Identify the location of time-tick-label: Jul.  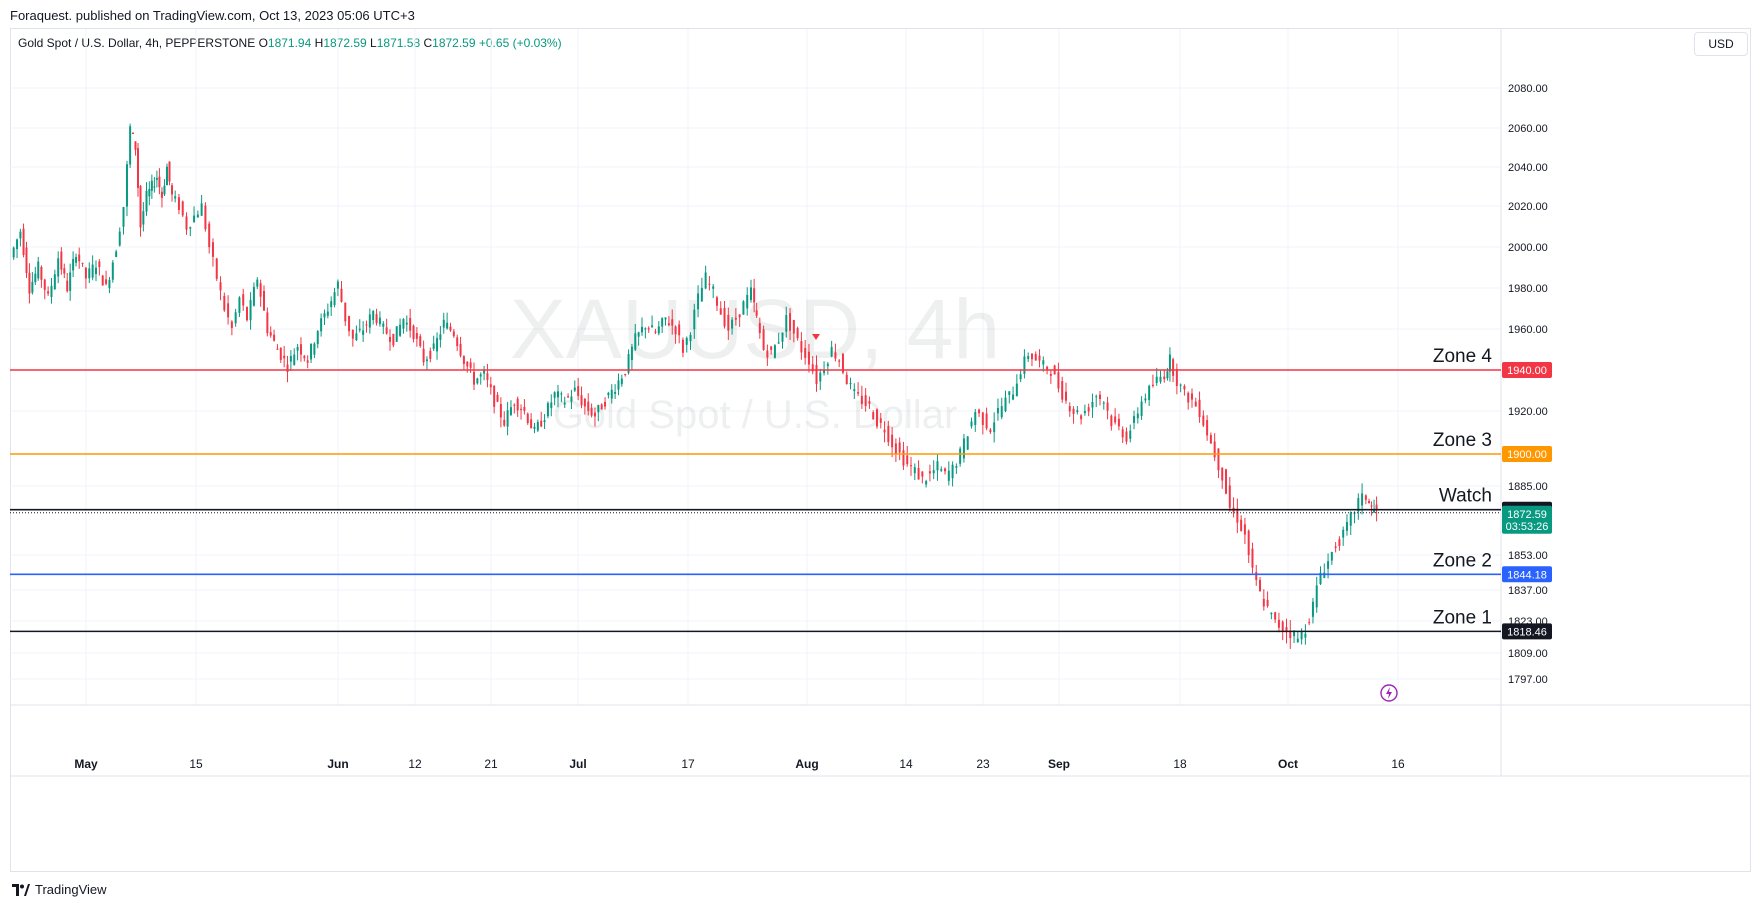
(577, 764).